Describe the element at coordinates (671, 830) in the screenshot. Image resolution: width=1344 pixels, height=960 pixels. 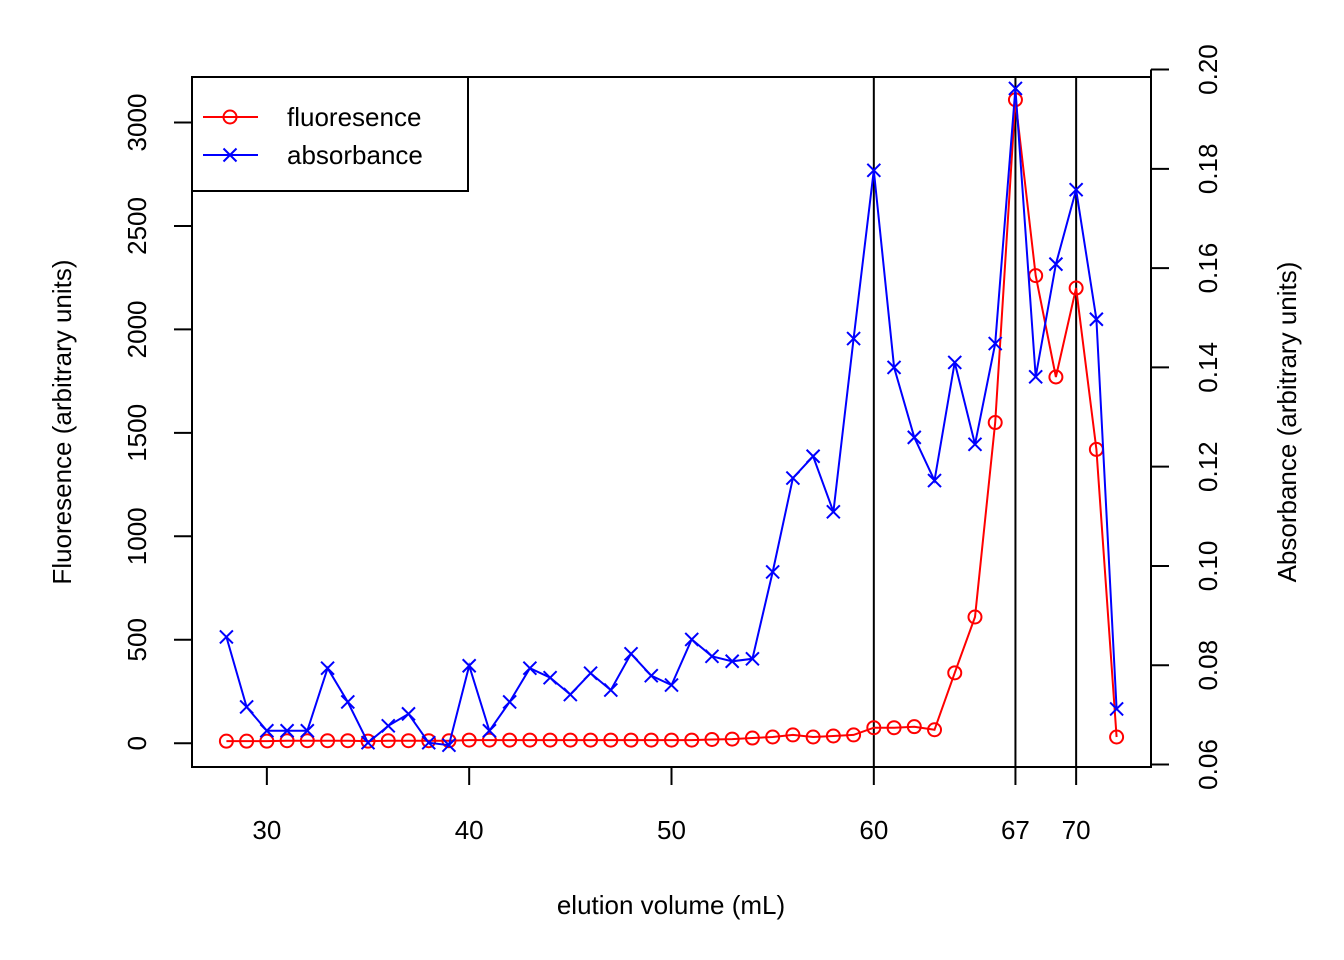
I see `x-tick-label-50: 50` at that location.